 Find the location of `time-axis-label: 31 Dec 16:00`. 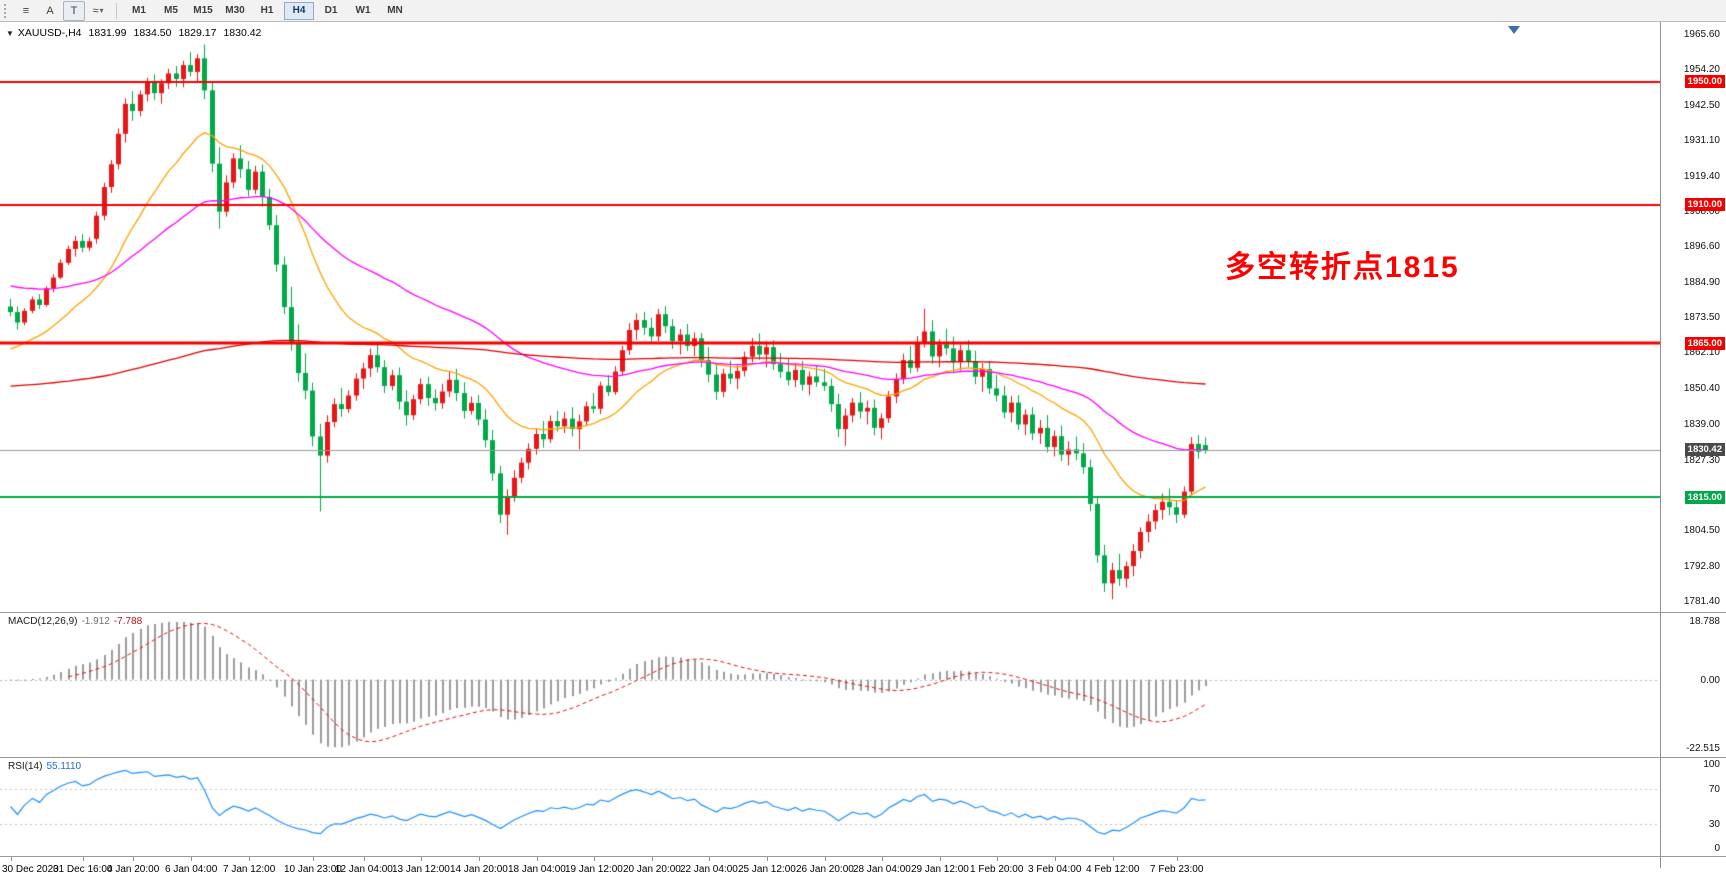

time-axis-label: 31 Dec 16:00 is located at coordinates (83, 869).